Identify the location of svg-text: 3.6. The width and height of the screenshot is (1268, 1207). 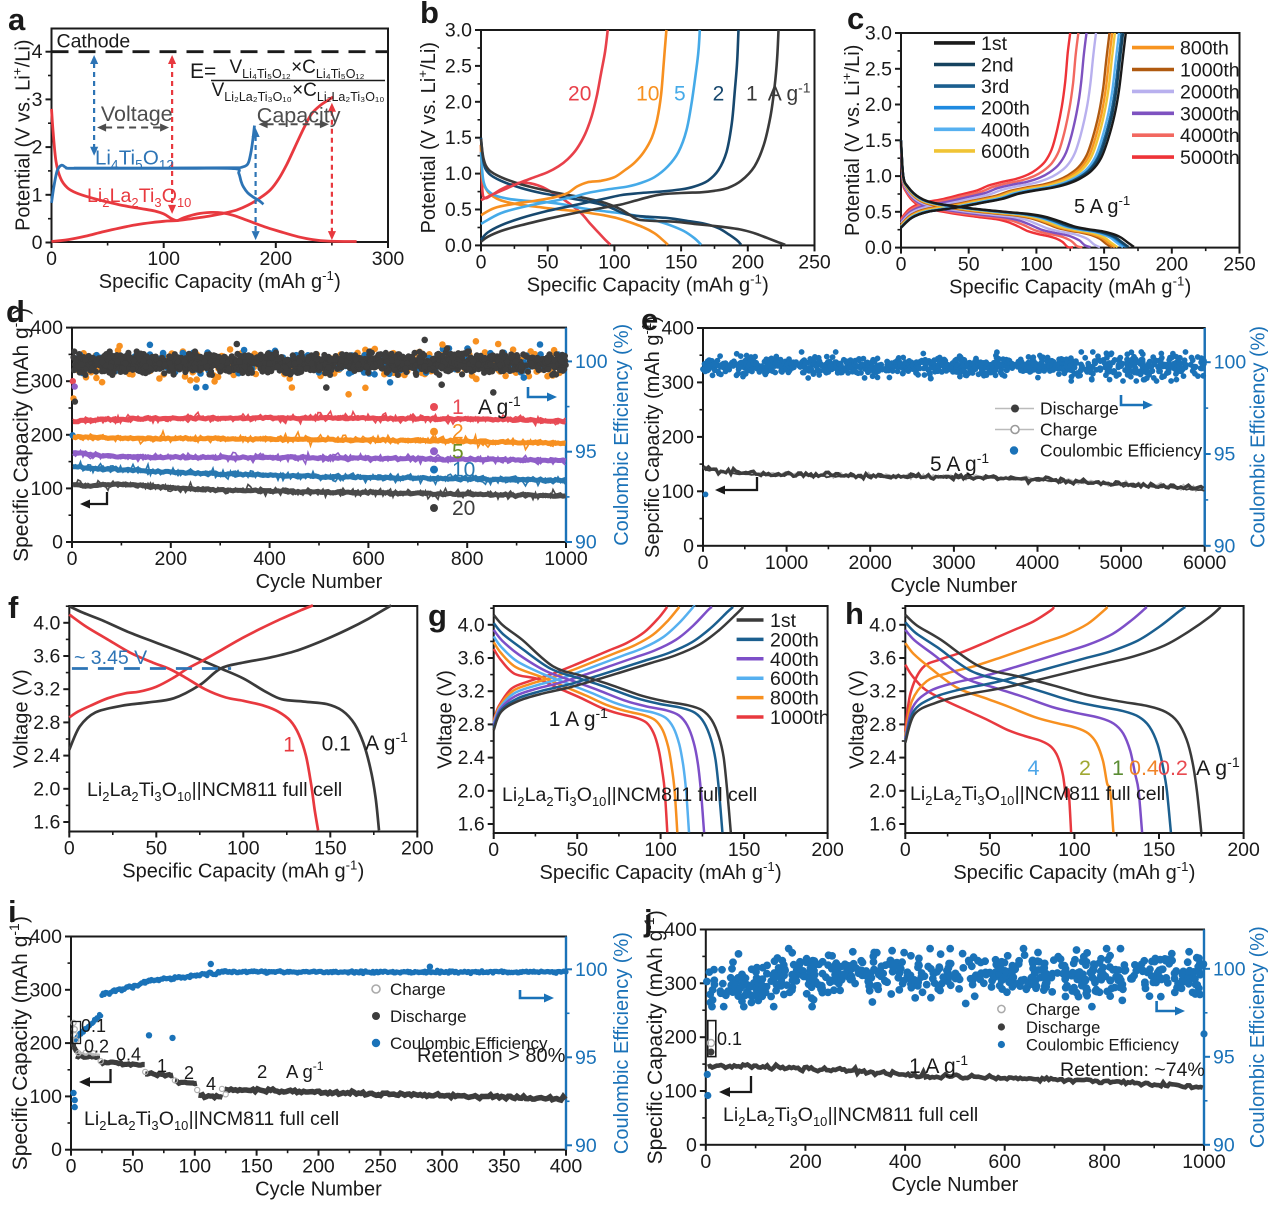
(882, 659).